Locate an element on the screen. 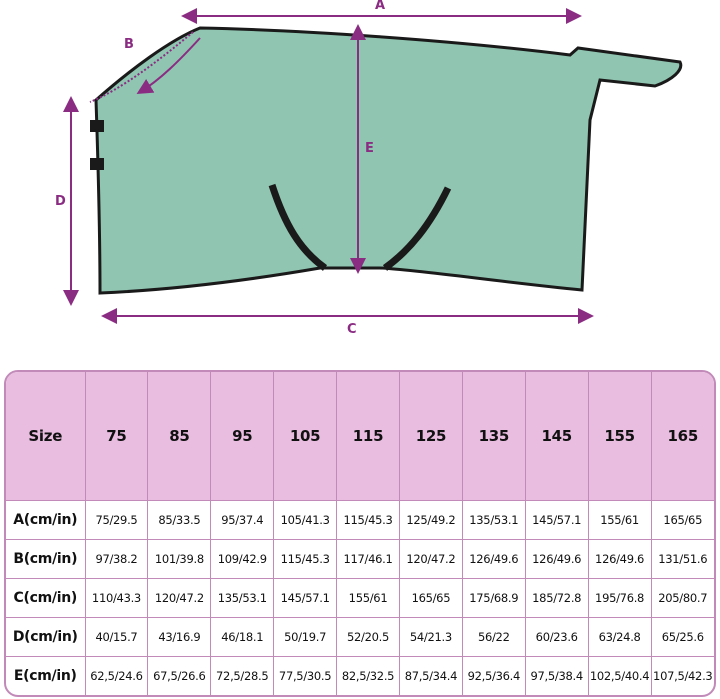 The height and width of the screenshot is (699, 720). label-c: C is located at coordinates (352, 329).